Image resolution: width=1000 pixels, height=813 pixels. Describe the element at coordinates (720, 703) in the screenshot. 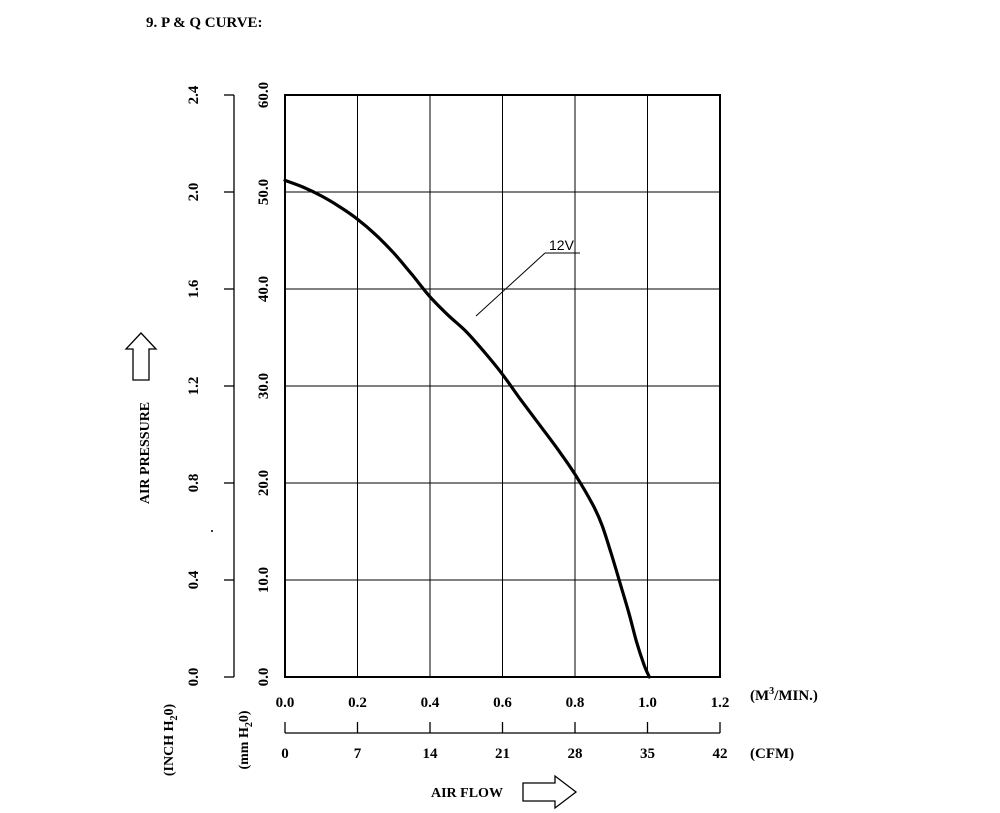

I see `x-tick-label: 1.2` at that location.